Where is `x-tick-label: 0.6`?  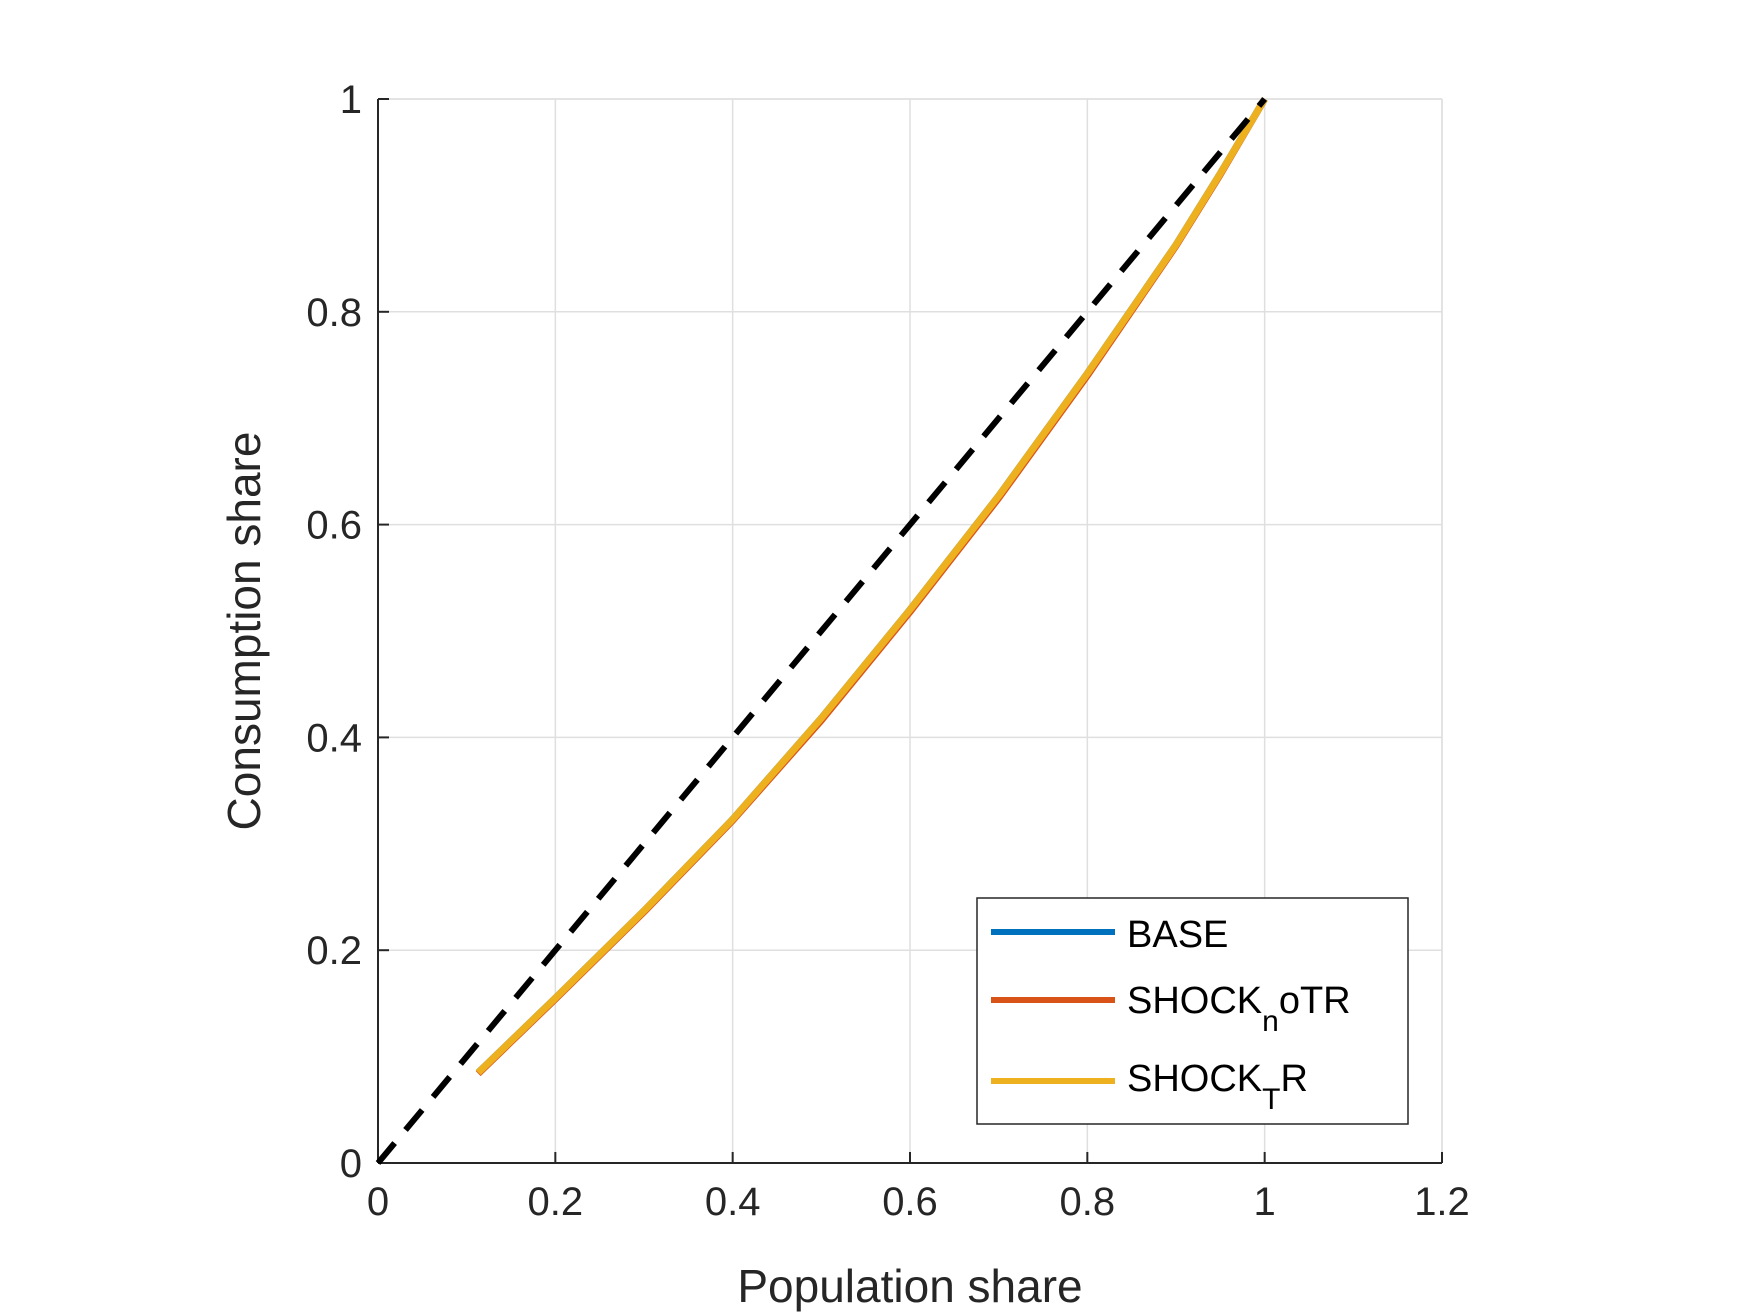 x-tick-label: 0.6 is located at coordinates (910, 1202).